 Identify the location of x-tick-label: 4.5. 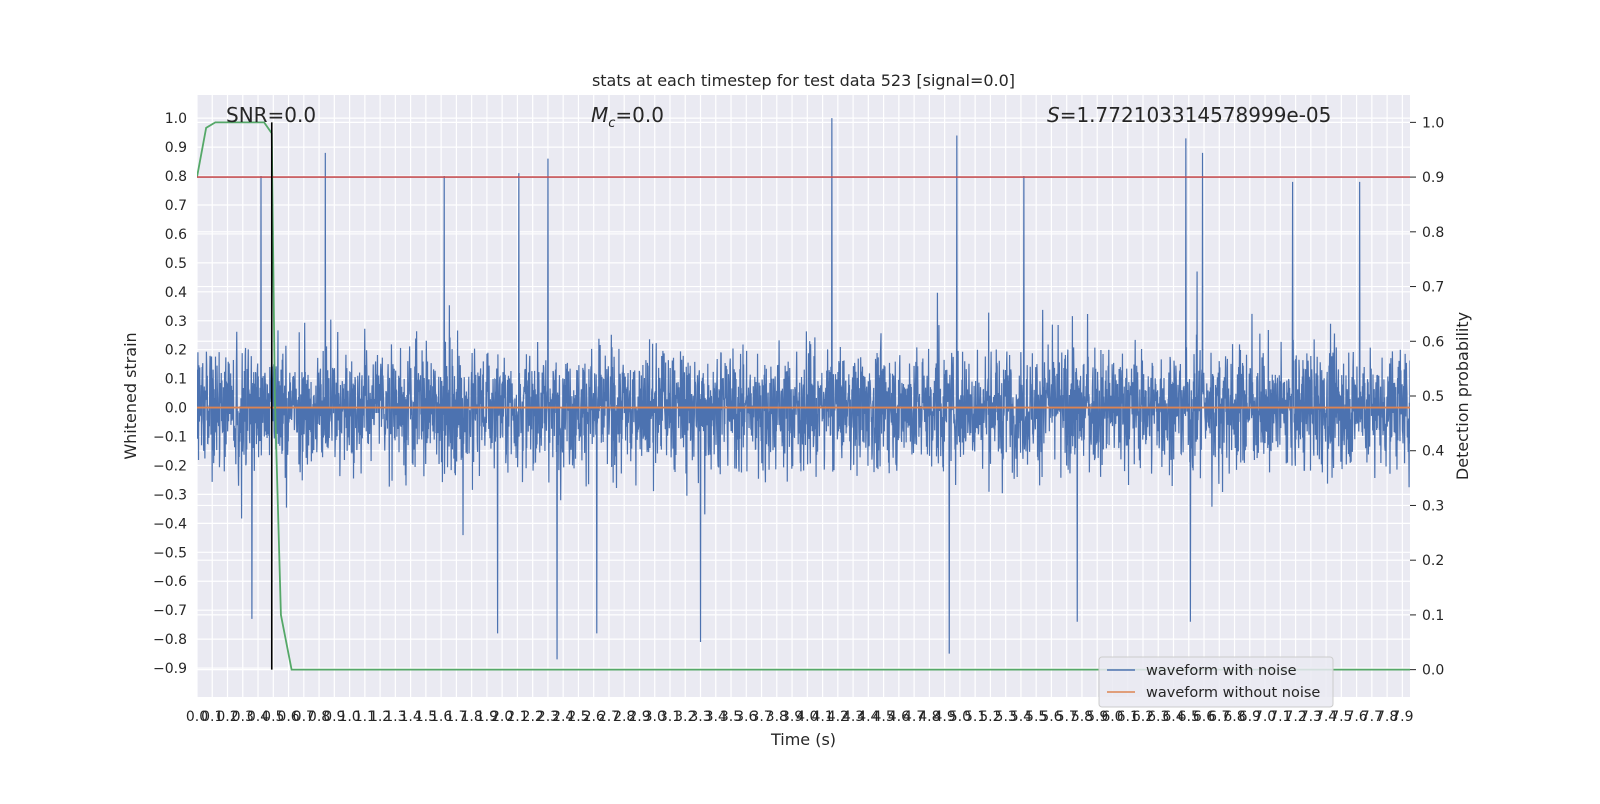
(883, 717).